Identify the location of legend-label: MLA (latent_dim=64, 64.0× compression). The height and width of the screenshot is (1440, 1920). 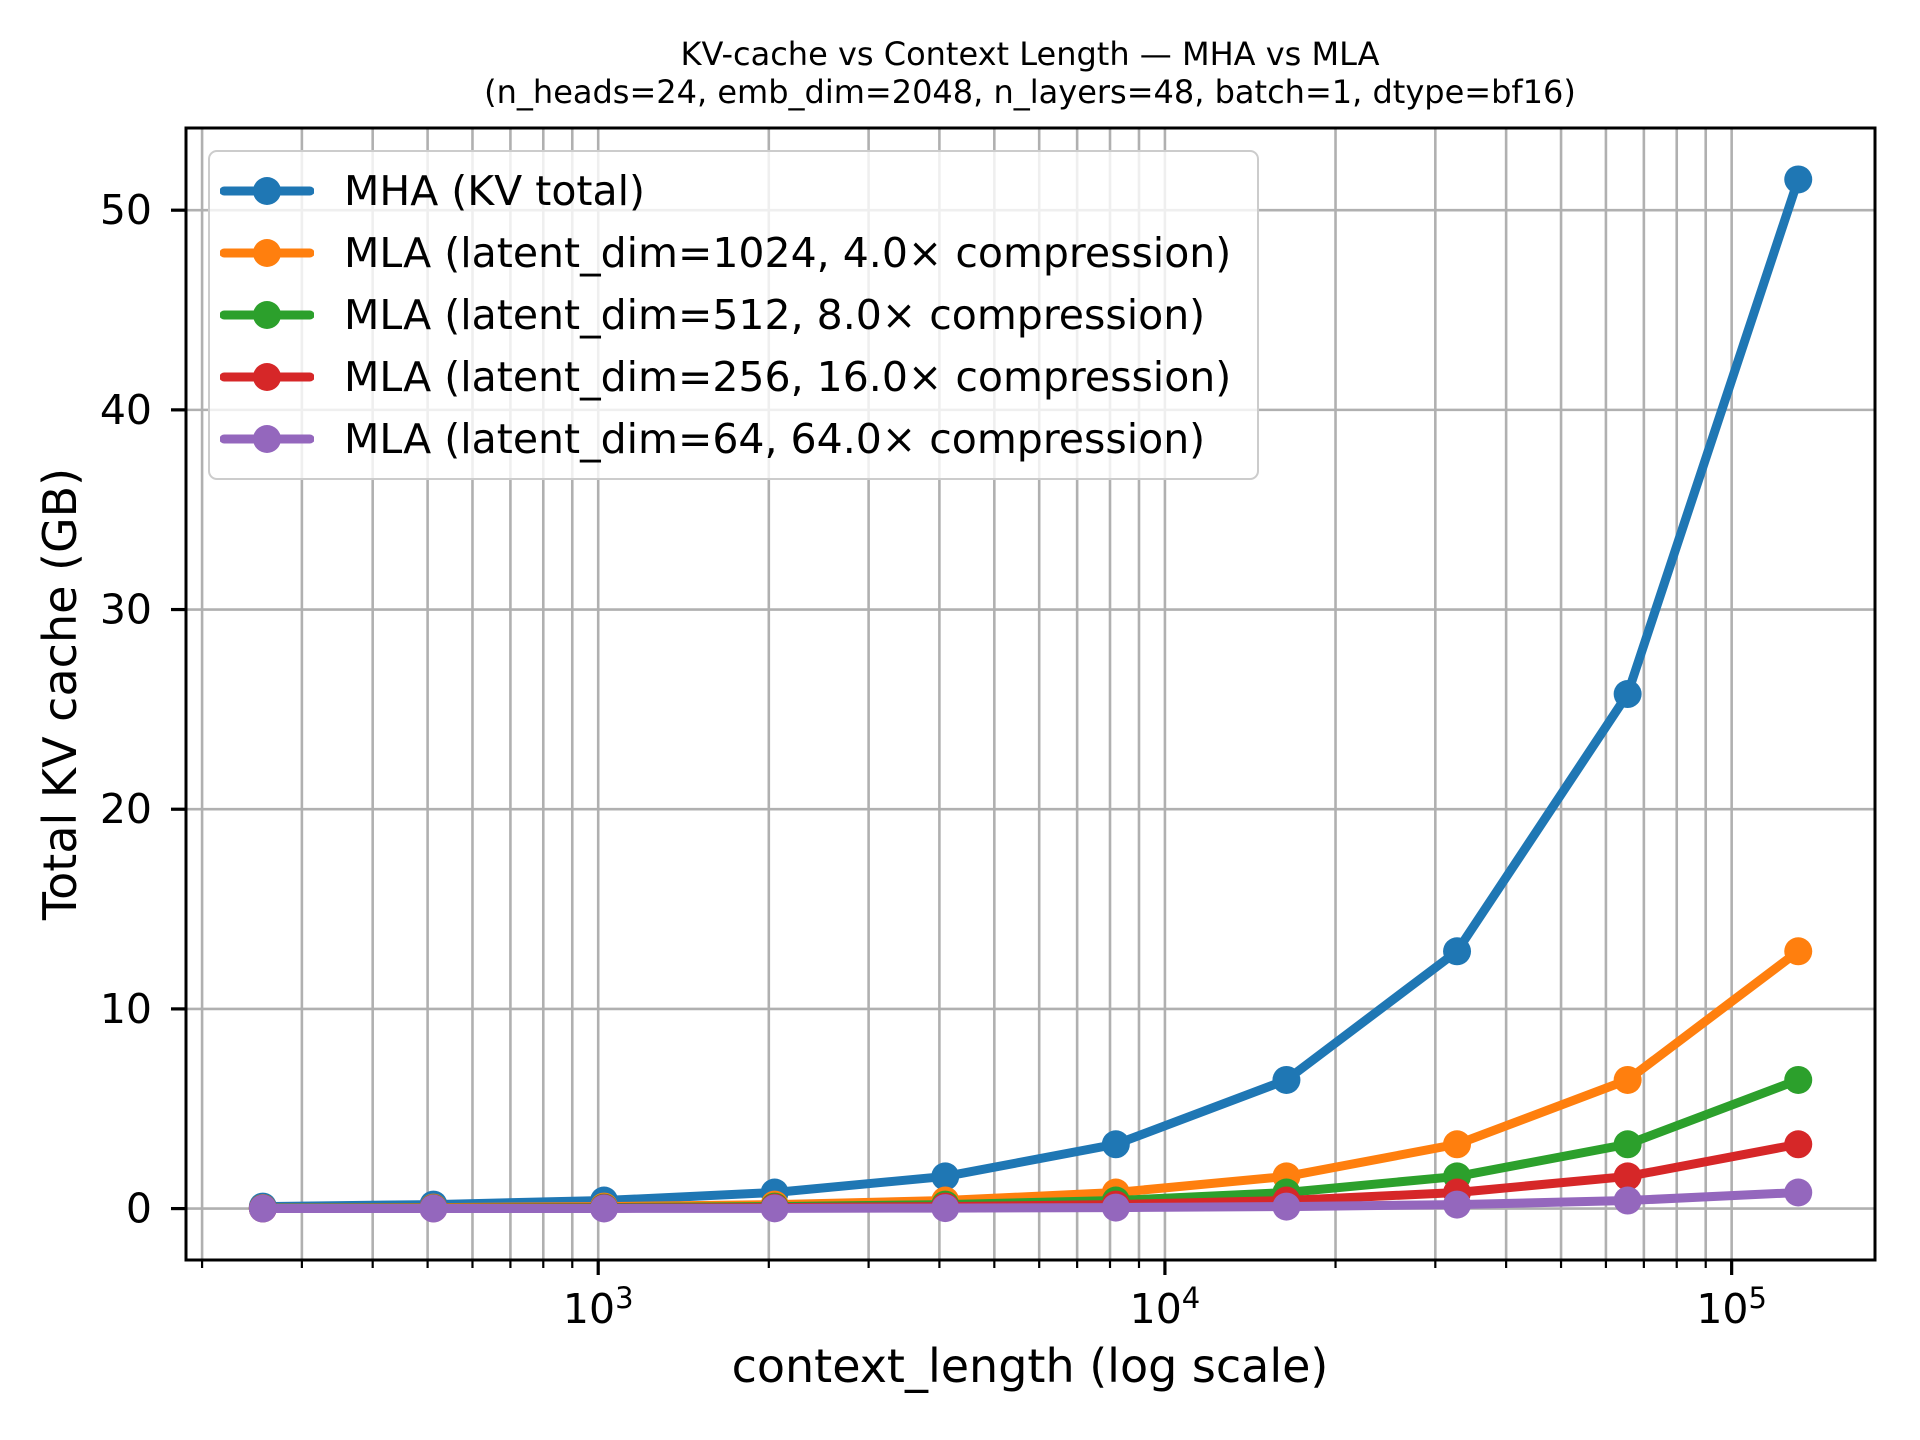
(775, 438).